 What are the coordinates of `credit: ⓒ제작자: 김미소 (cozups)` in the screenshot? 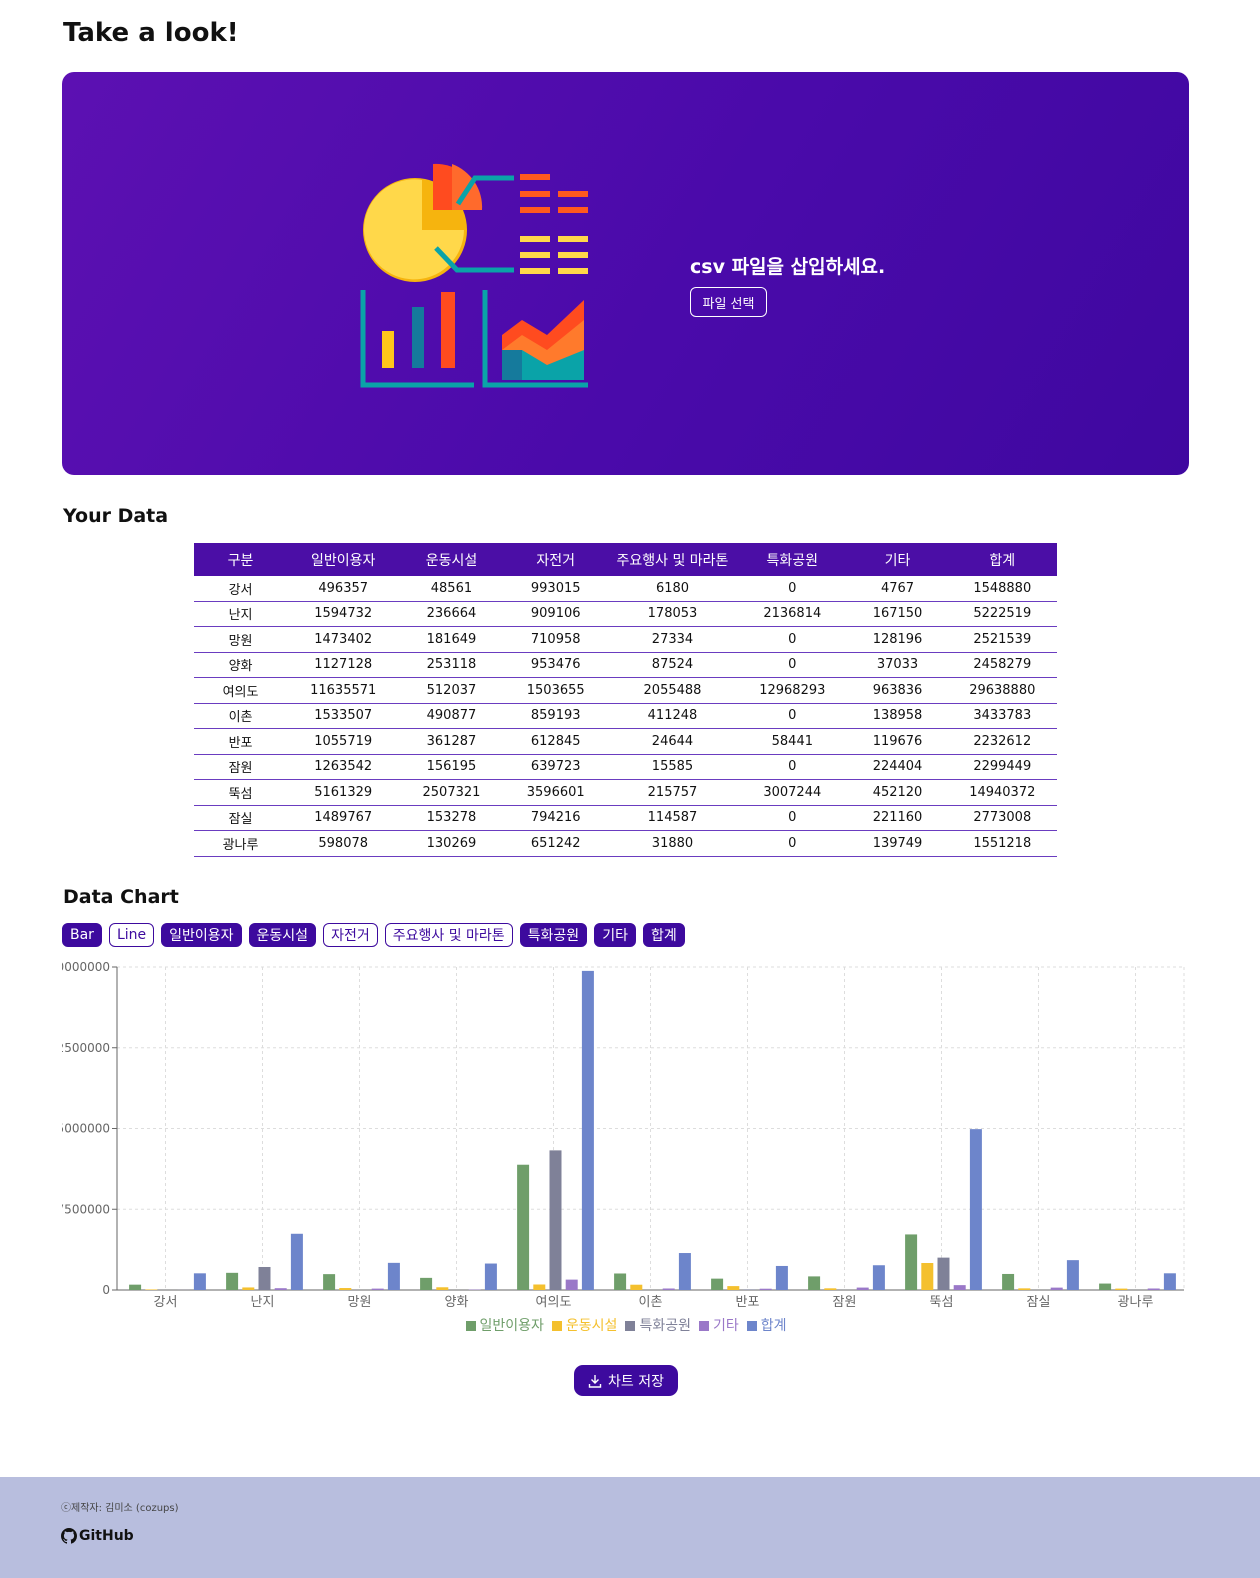 It's located at (120, 1508).